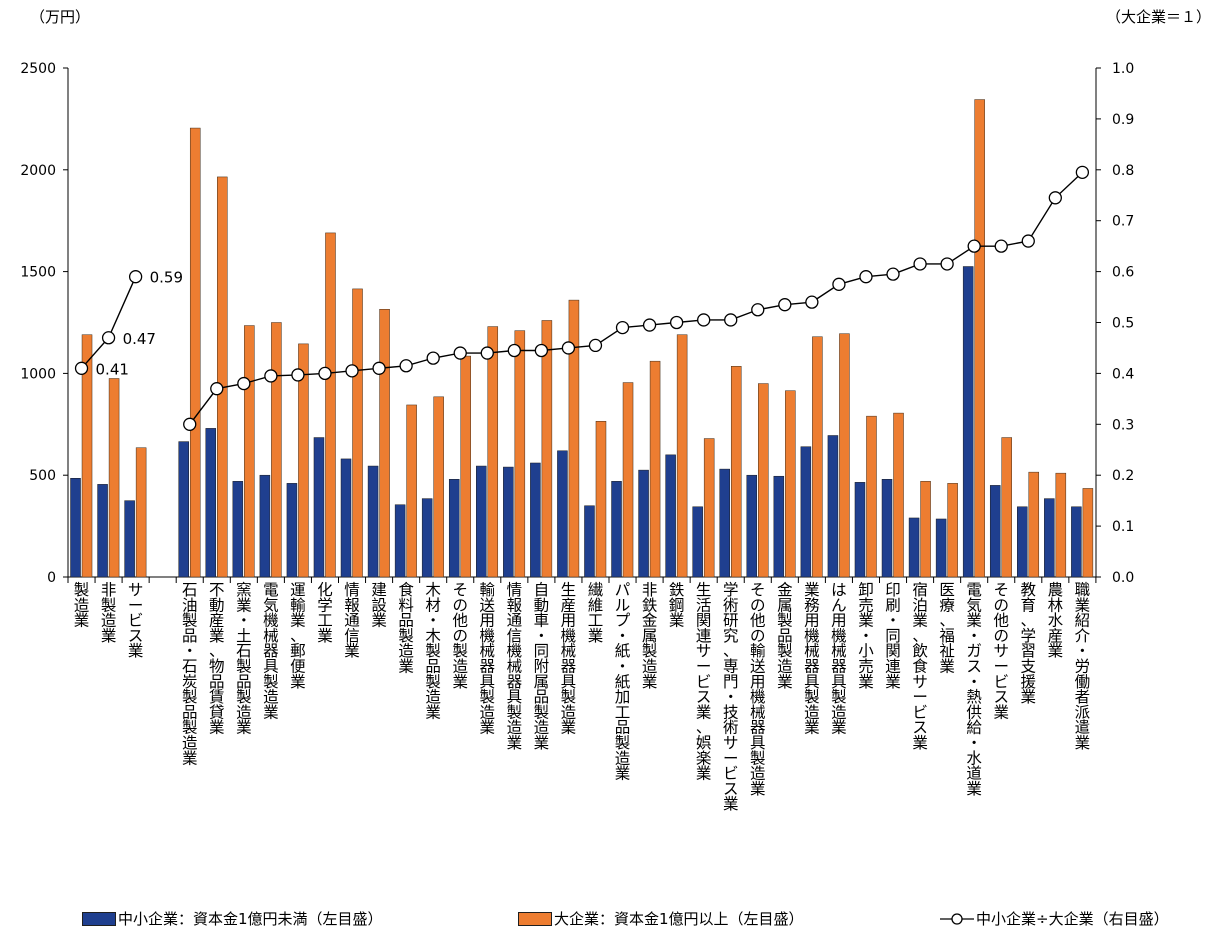  I want to click on category-label: 印刷・同関連業, so click(893, 636).